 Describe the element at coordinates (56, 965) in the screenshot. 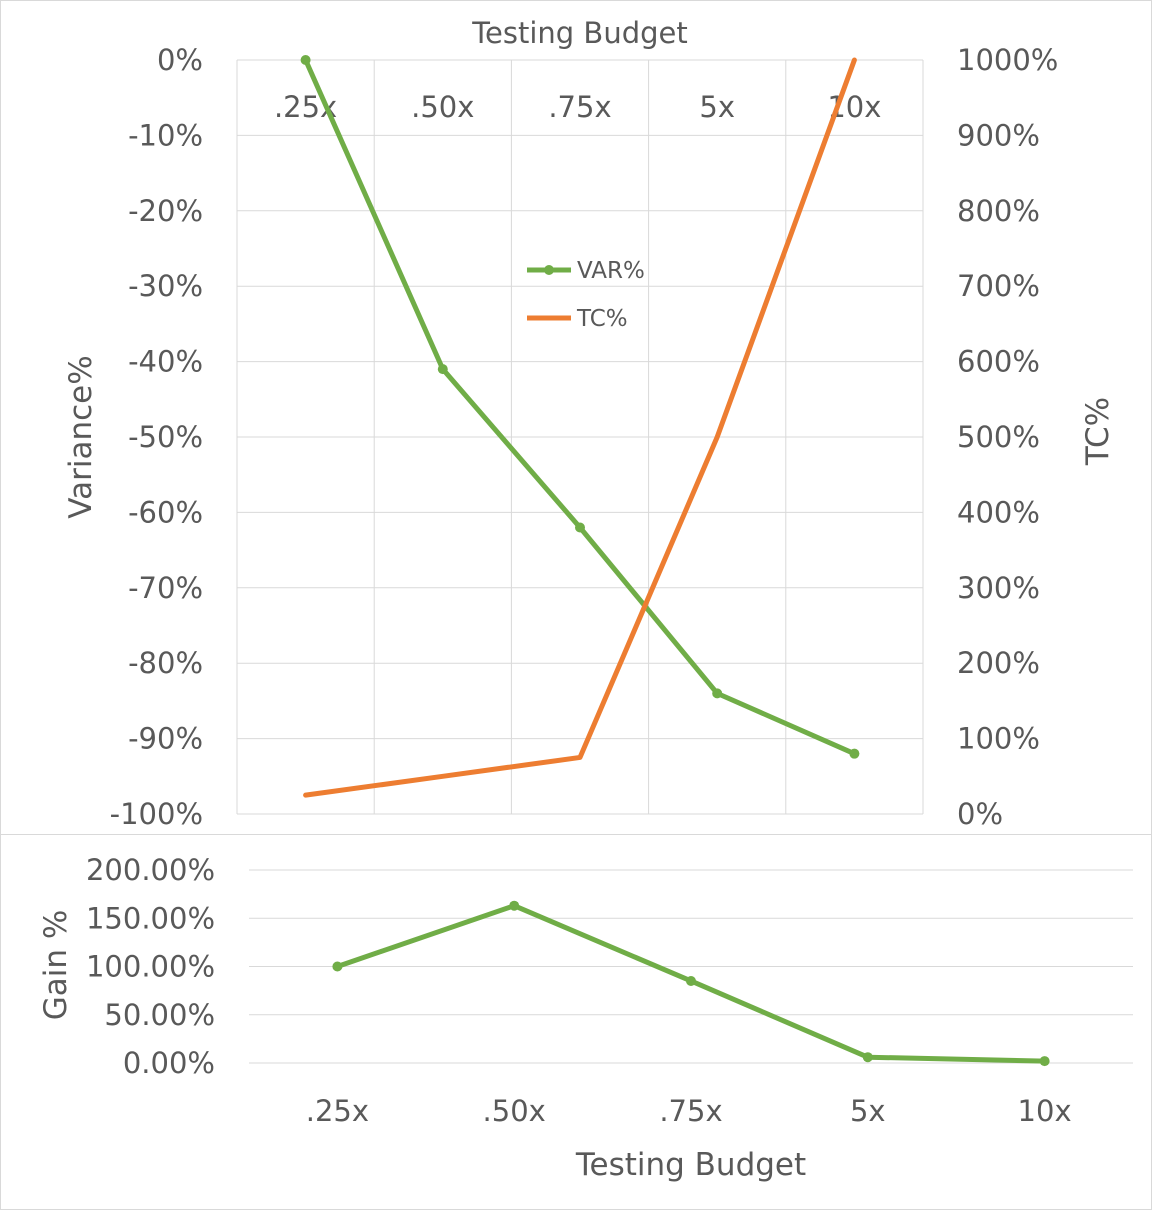

I see `y-axis-title: Gain %` at that location.